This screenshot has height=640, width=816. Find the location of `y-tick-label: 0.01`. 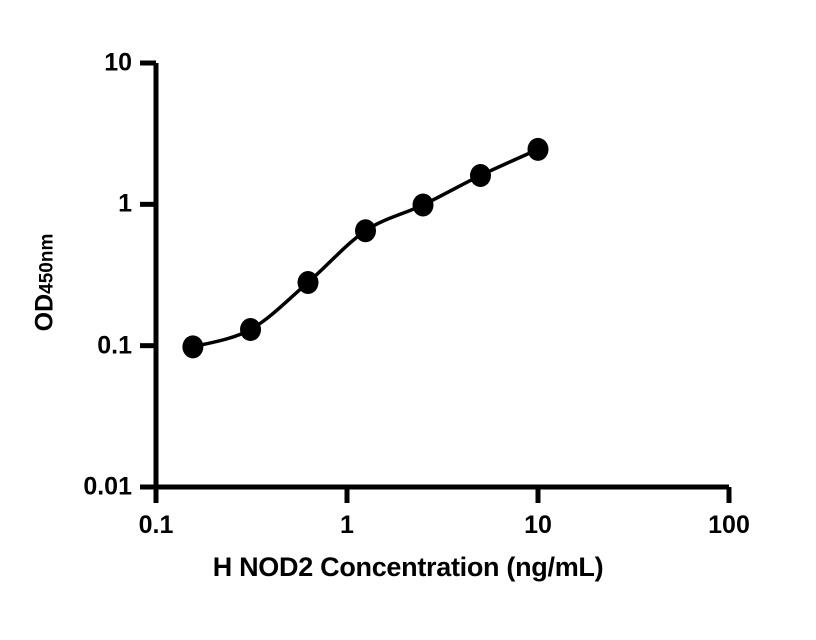

y-tick-label: 0.01 is located at coordinates (107, 486).